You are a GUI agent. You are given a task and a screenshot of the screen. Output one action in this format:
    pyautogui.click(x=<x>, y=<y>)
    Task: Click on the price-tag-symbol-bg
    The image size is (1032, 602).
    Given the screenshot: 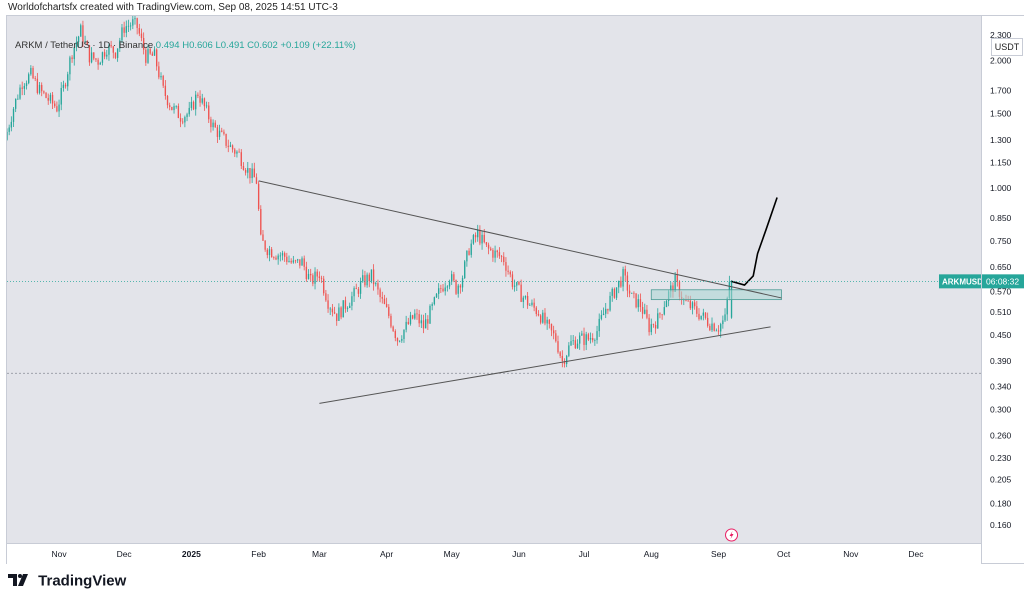 What is the action you would take?
    pyautogui.click(x=960, y=281)
    